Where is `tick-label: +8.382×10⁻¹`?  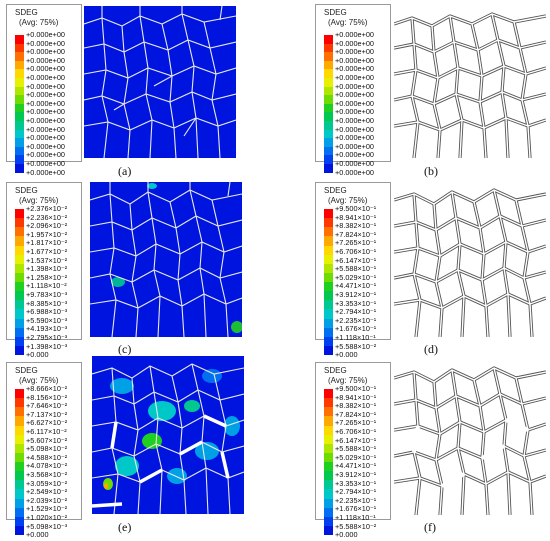
tick-label: +8.382×10⁻¹ is located at coordinates (356, 406).